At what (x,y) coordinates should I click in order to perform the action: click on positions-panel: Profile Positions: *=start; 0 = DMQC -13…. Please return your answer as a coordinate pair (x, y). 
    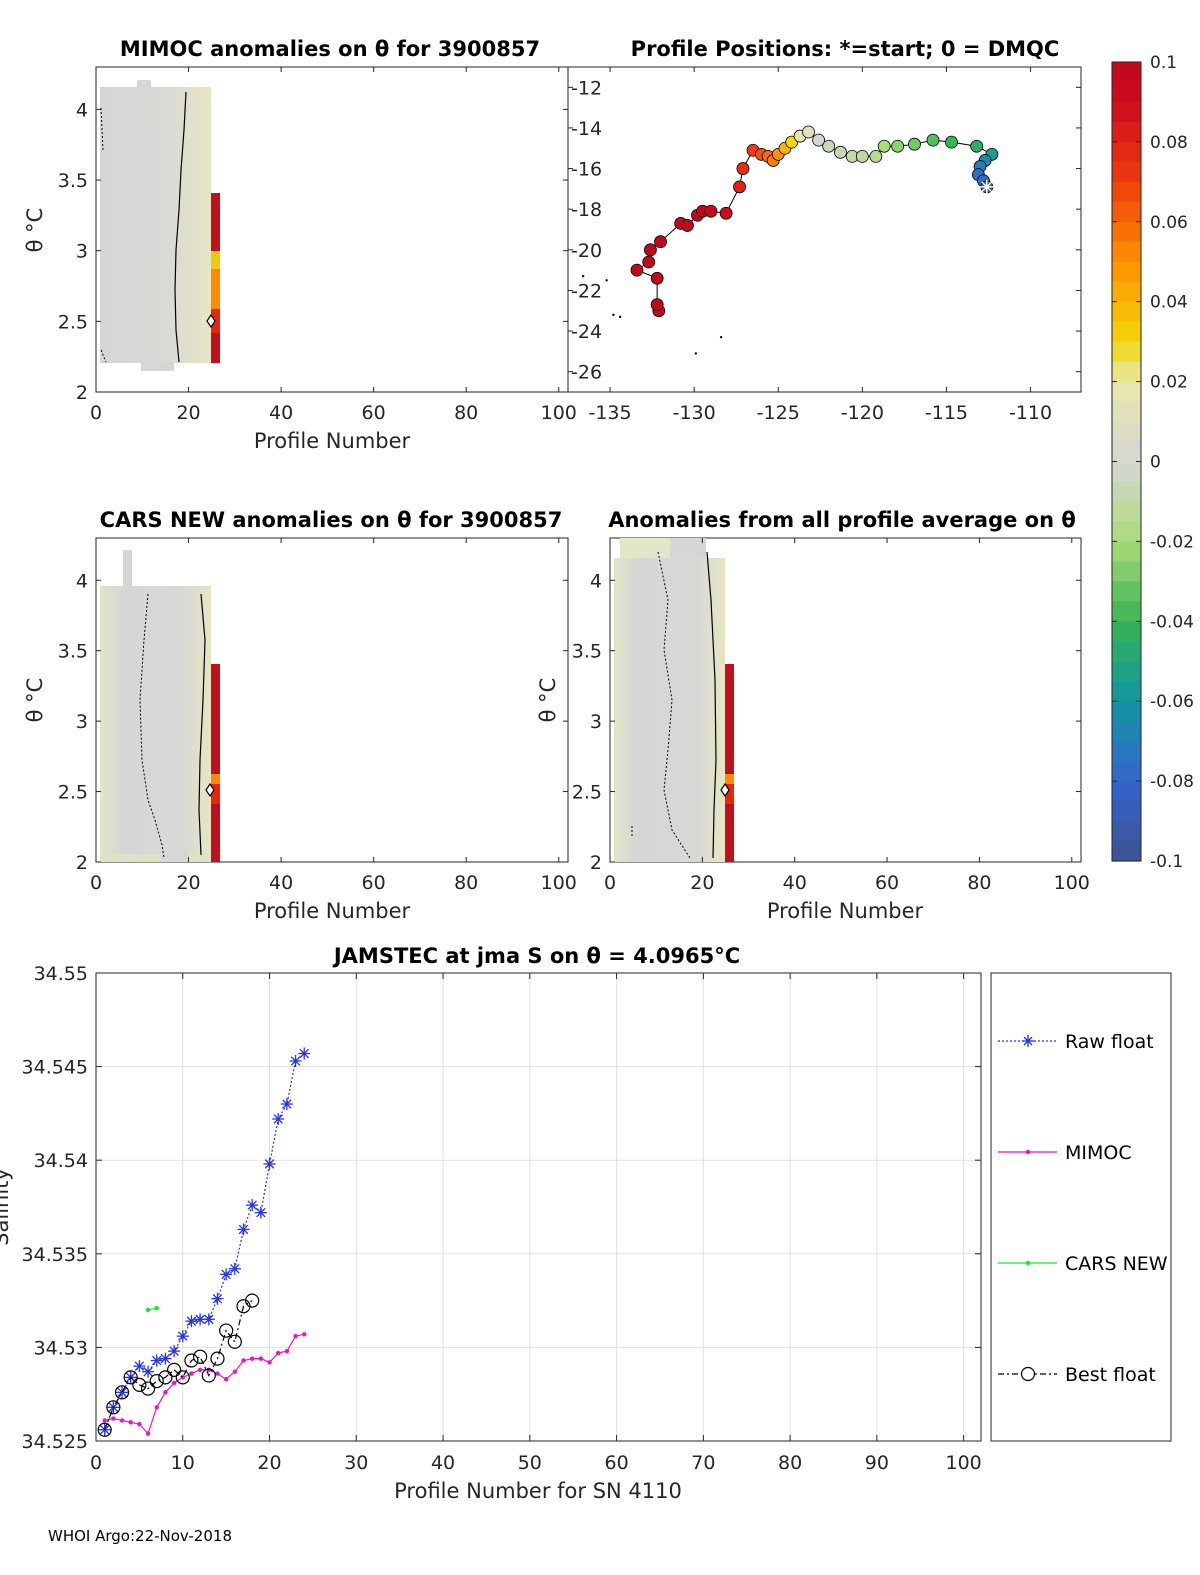
    Looking at the image, I should click on (824, 230).